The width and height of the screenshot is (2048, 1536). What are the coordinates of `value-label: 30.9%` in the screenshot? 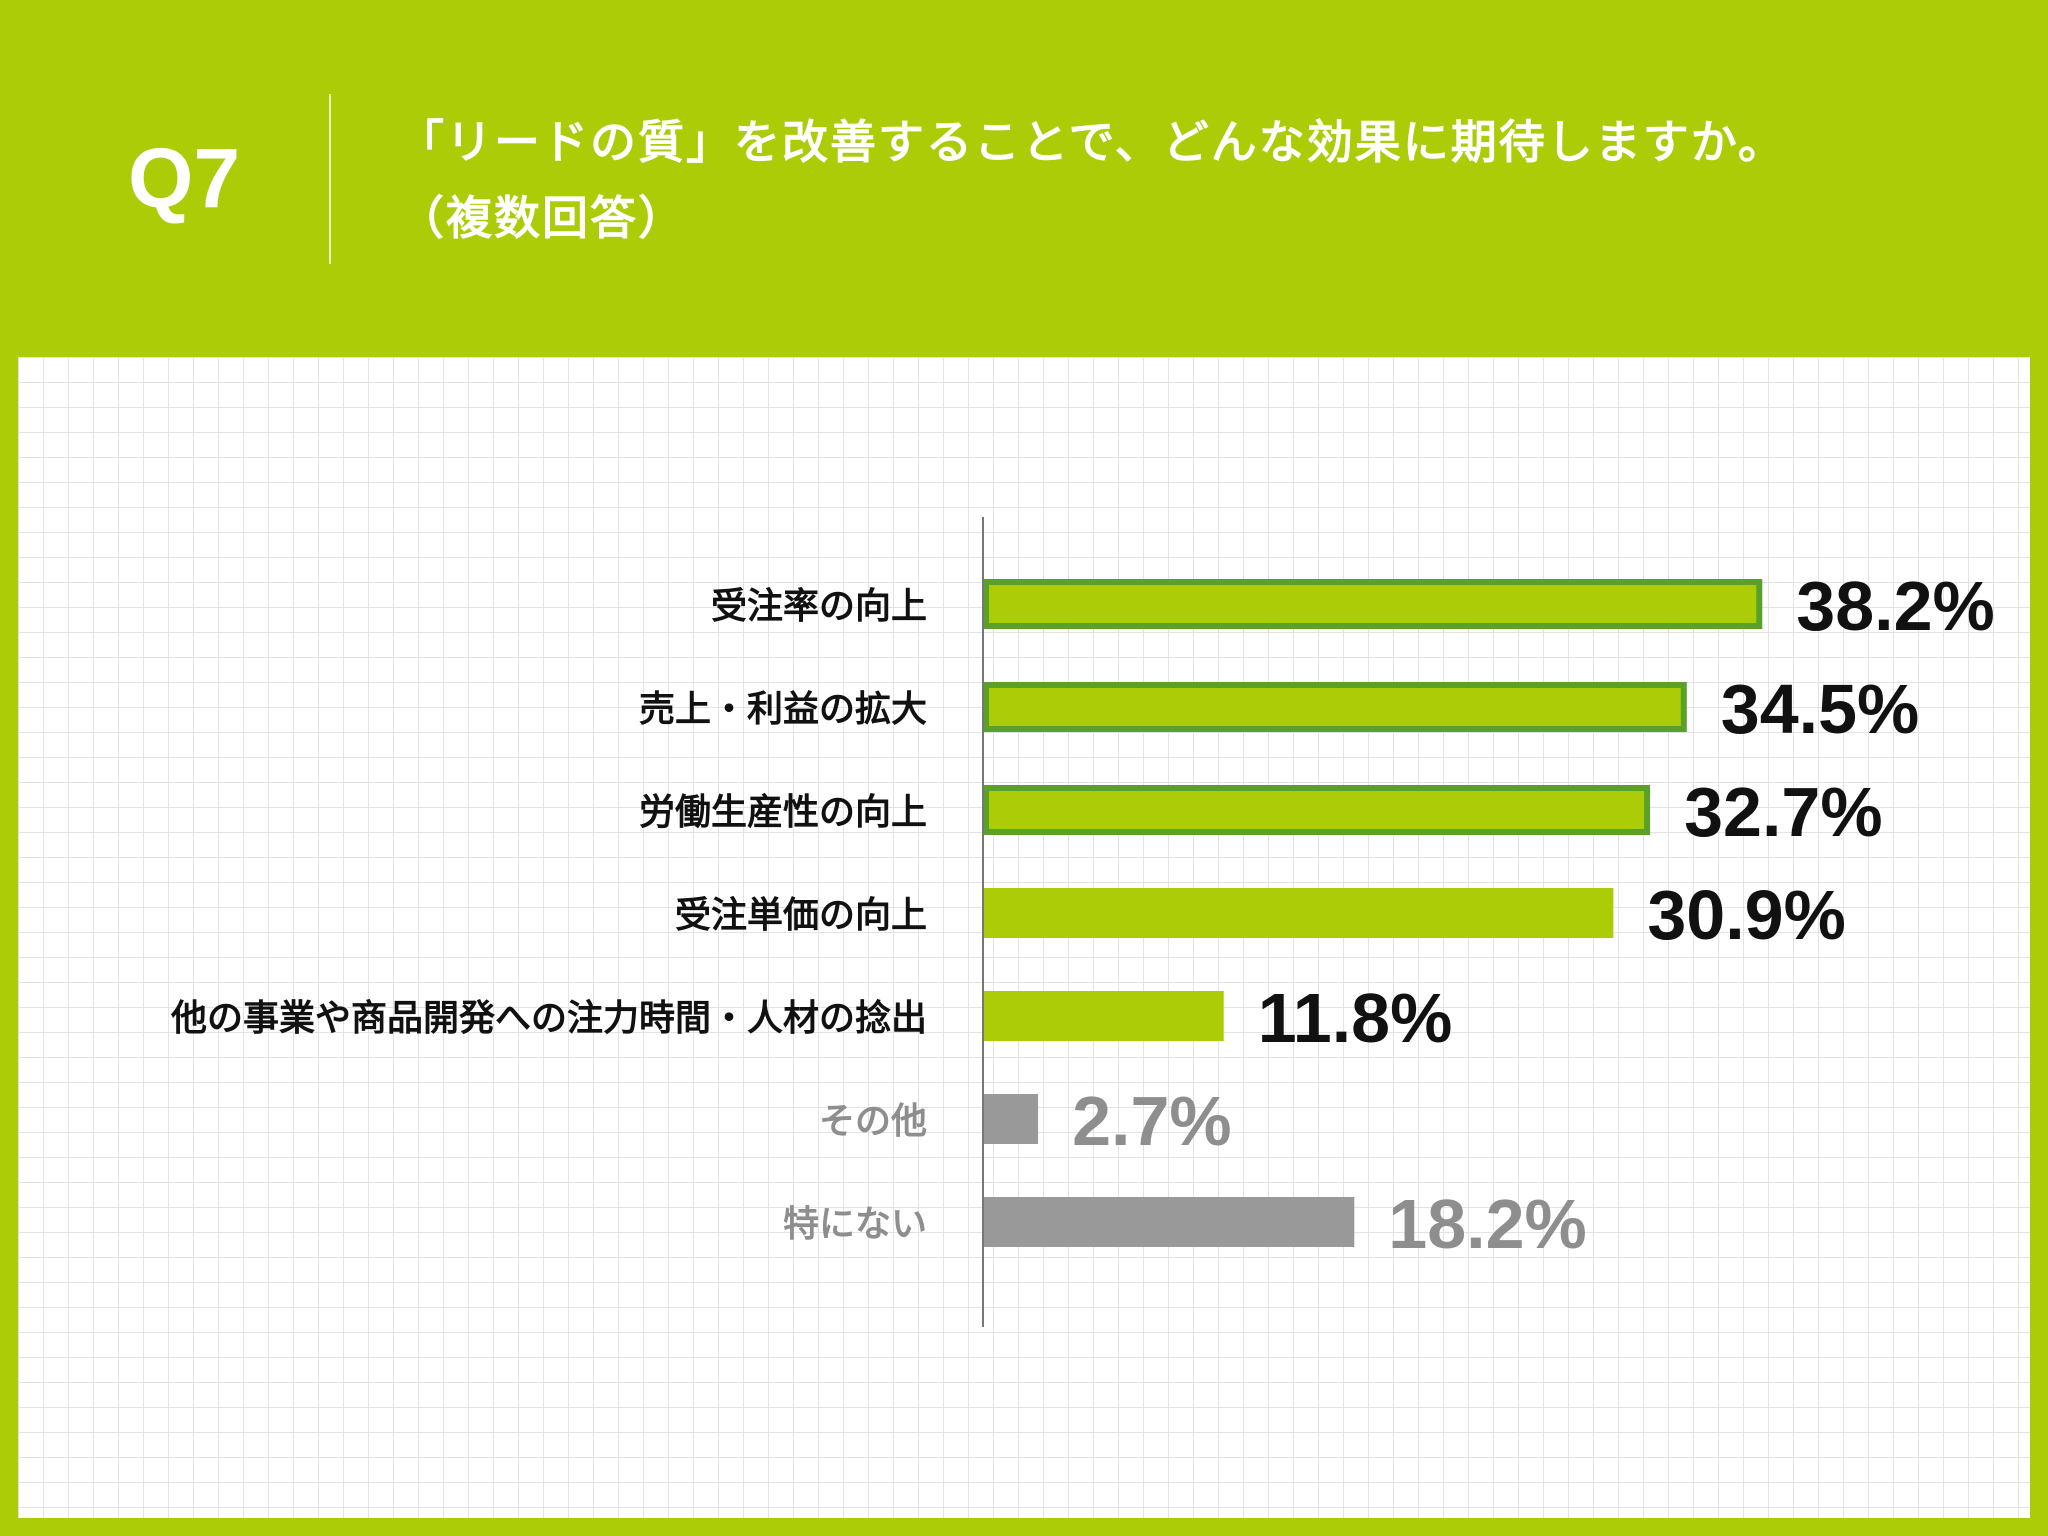 It's located at (1746, 915).